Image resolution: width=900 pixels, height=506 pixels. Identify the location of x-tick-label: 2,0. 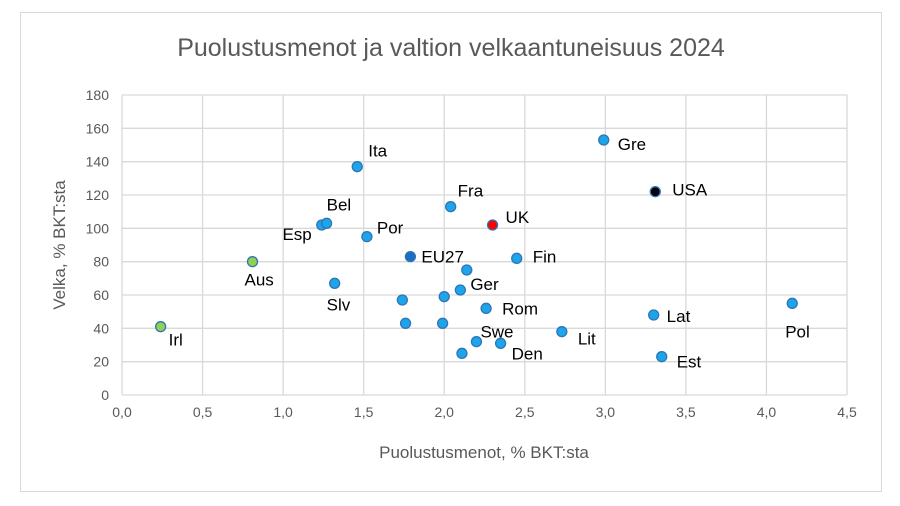
(444, 412).